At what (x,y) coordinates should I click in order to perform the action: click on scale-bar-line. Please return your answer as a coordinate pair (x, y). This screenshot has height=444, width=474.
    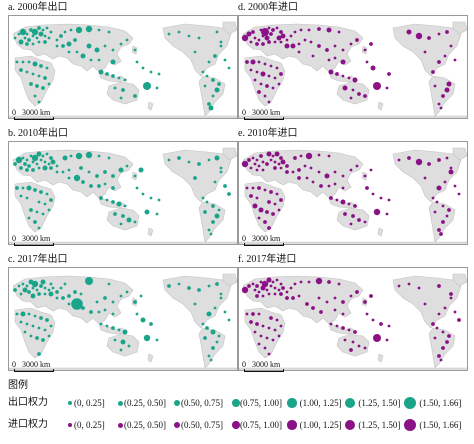
    Looking at the image, I should click on (34, 370).